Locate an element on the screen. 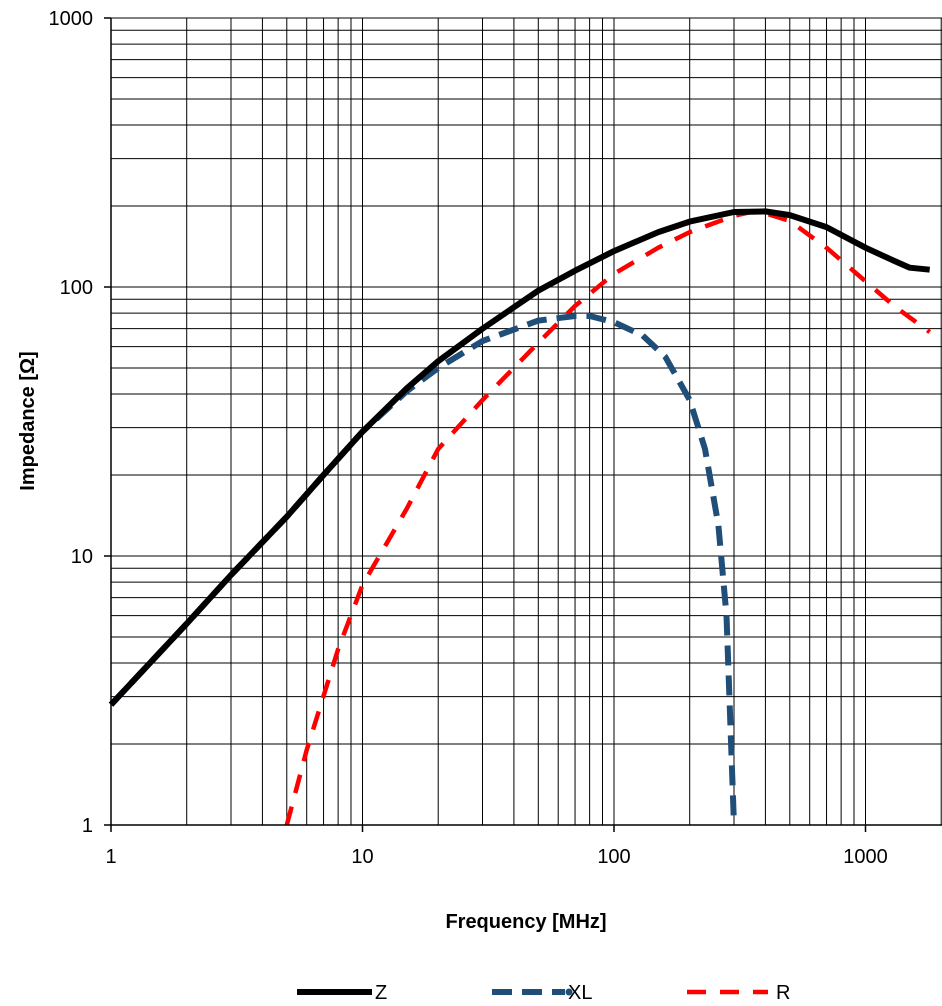 The width and height of the screenshot is (942, 1006). x-tick-label: 1000 is located at coordinates (865, 857).